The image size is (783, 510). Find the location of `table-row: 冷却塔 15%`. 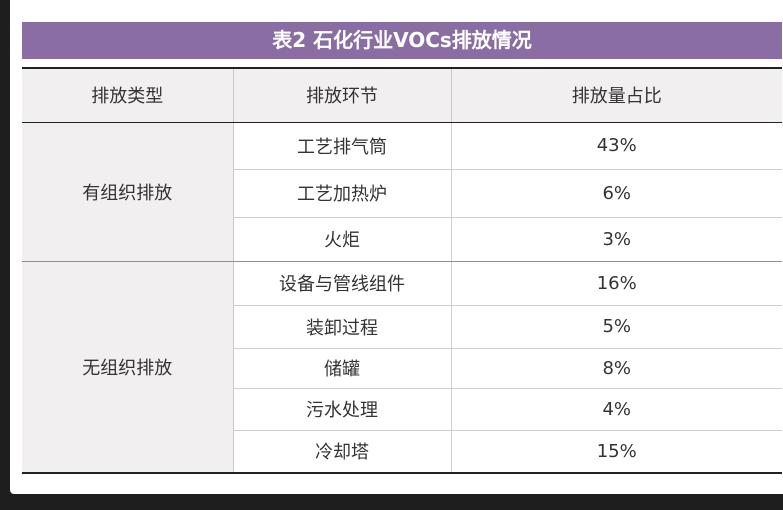

table-row: 冷却塔 15% is located at coordinates (402, 452).